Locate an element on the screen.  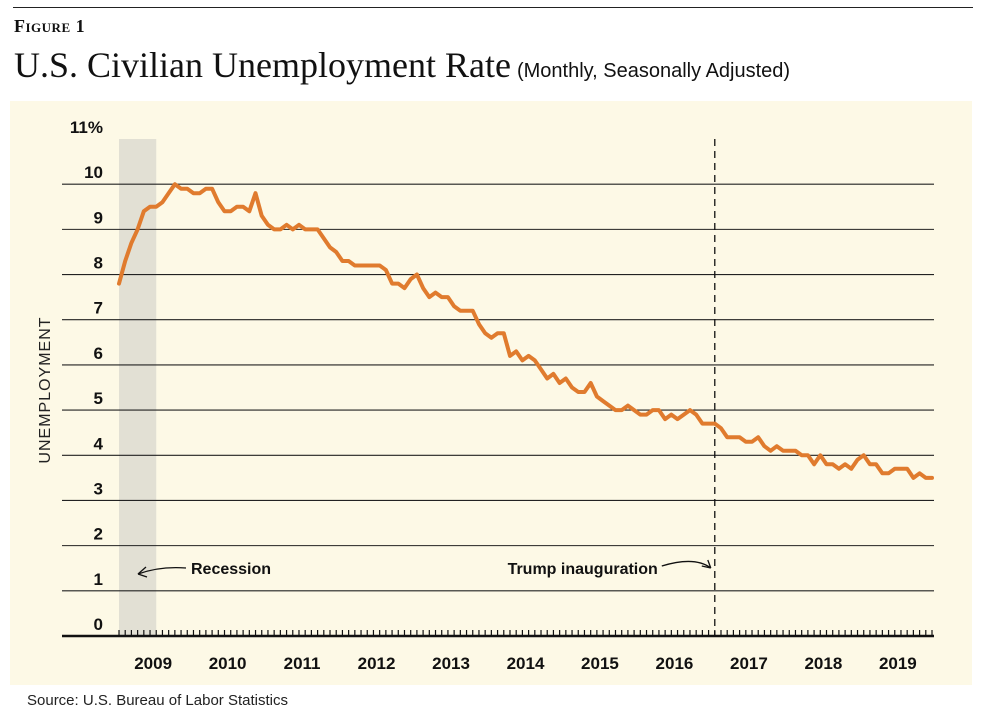
x-tick-label: 2010 is located at coordinates (228, 663).